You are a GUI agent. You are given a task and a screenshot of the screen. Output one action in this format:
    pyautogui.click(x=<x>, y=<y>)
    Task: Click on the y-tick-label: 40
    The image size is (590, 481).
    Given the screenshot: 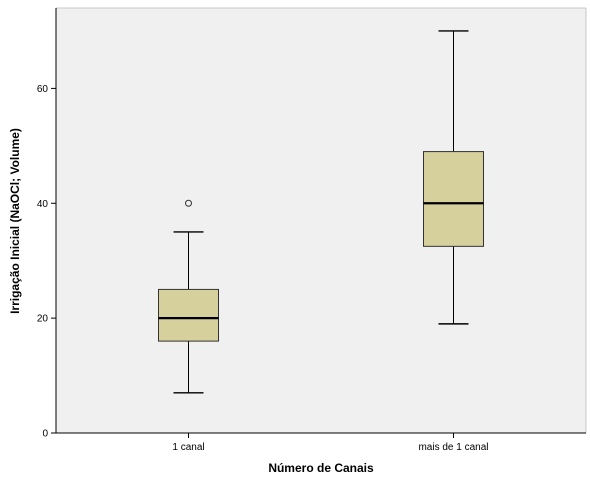 What is the action you would take?
    pyautogui.click(x=43, y=204)
    